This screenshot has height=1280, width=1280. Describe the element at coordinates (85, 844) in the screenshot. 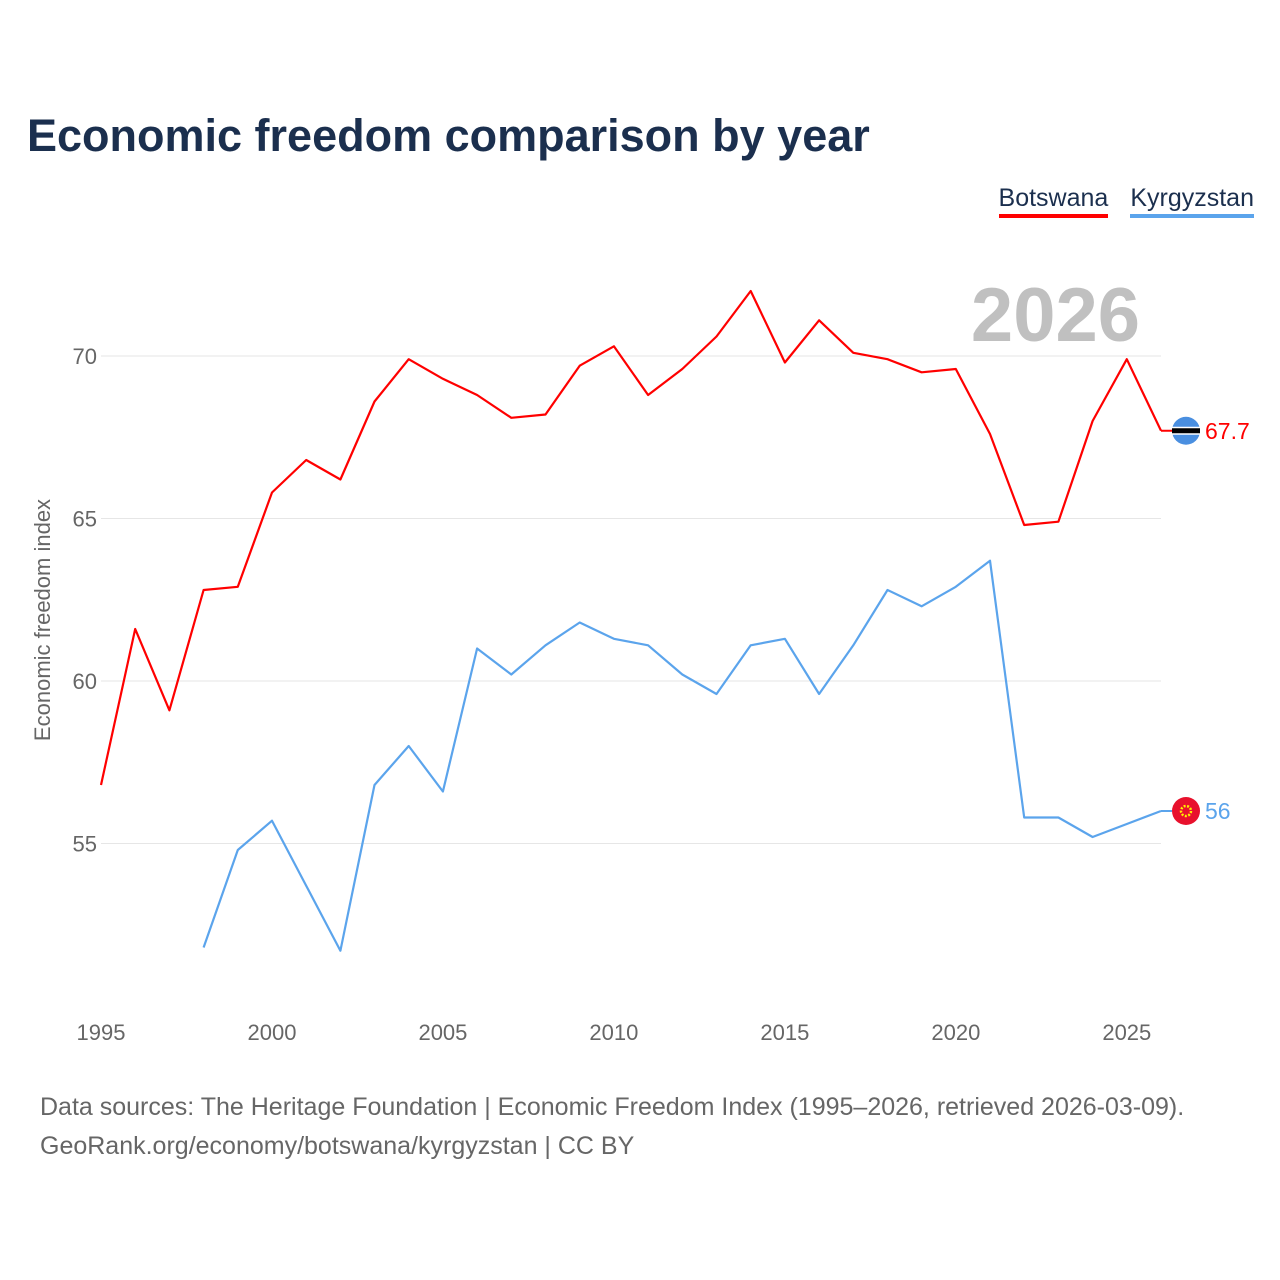

I see `y-tick-label: 55` at that location.